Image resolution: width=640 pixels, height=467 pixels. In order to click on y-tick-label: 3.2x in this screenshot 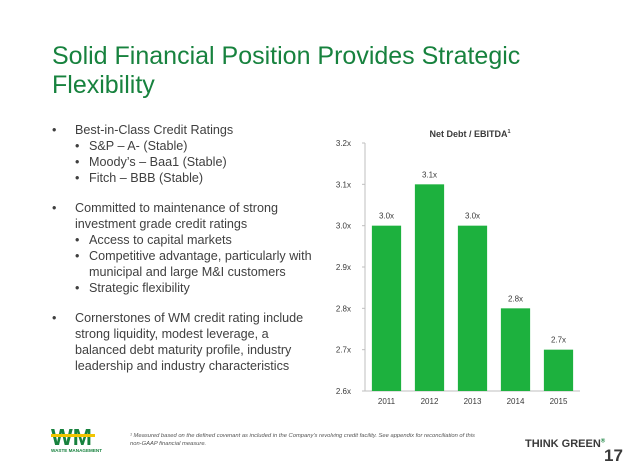, I will do `click(343, 143)`.